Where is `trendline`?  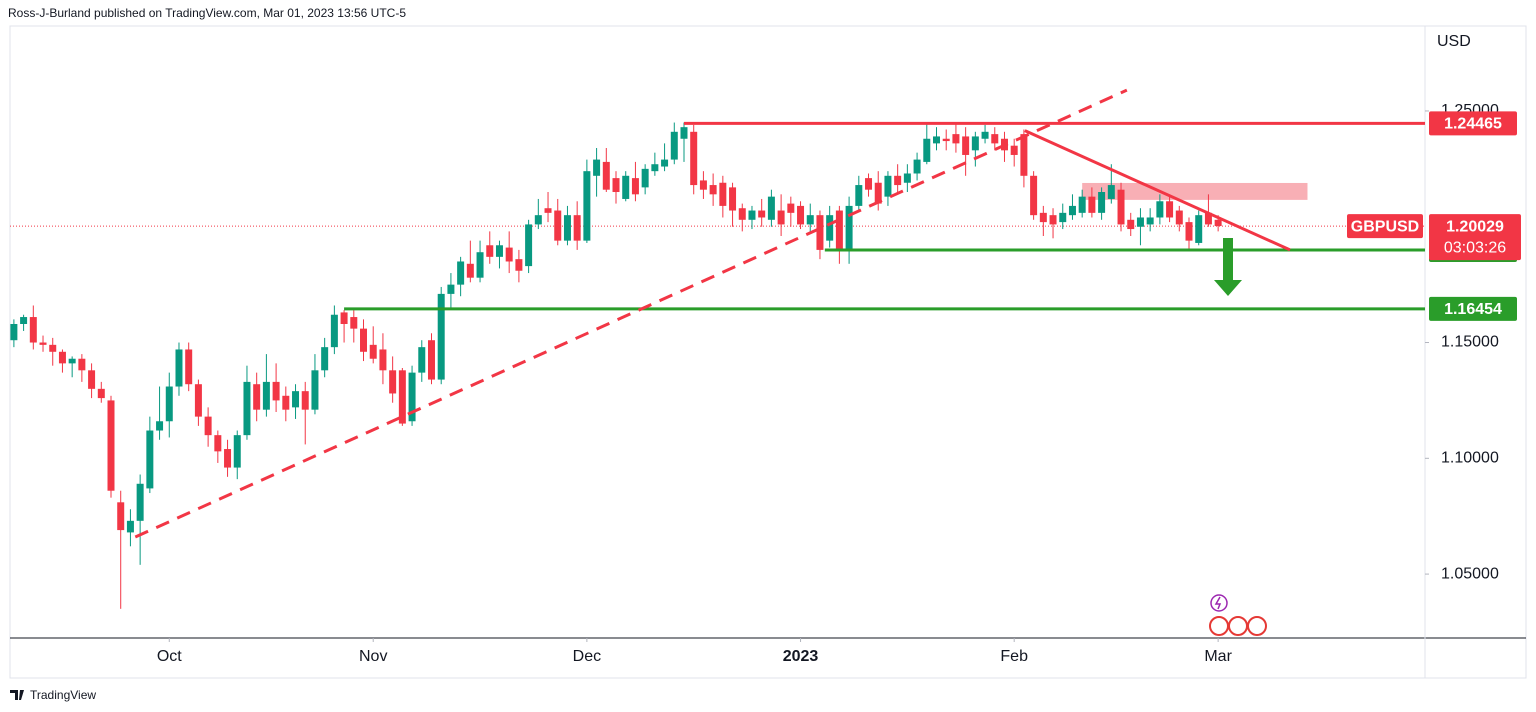
trendline is located at coordinates (1157, 190).